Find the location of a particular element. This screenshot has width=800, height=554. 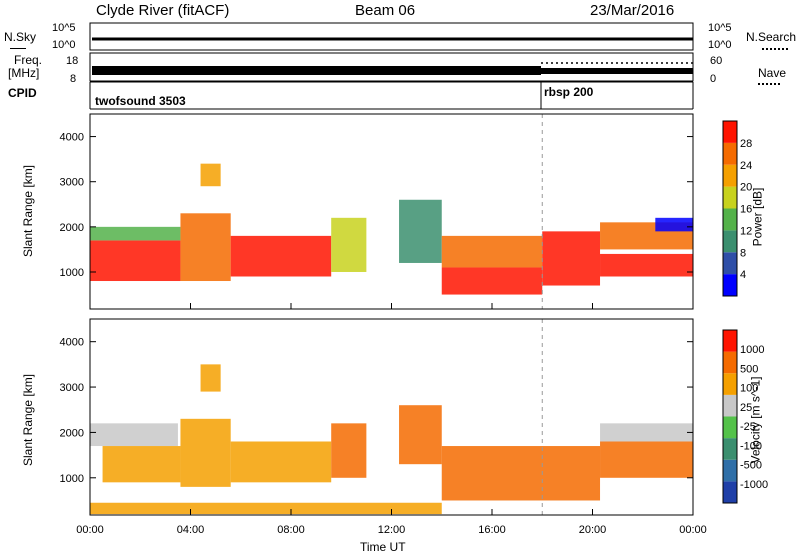

nsky-tick-low: 10^0 is located at coordinates (64, 45).